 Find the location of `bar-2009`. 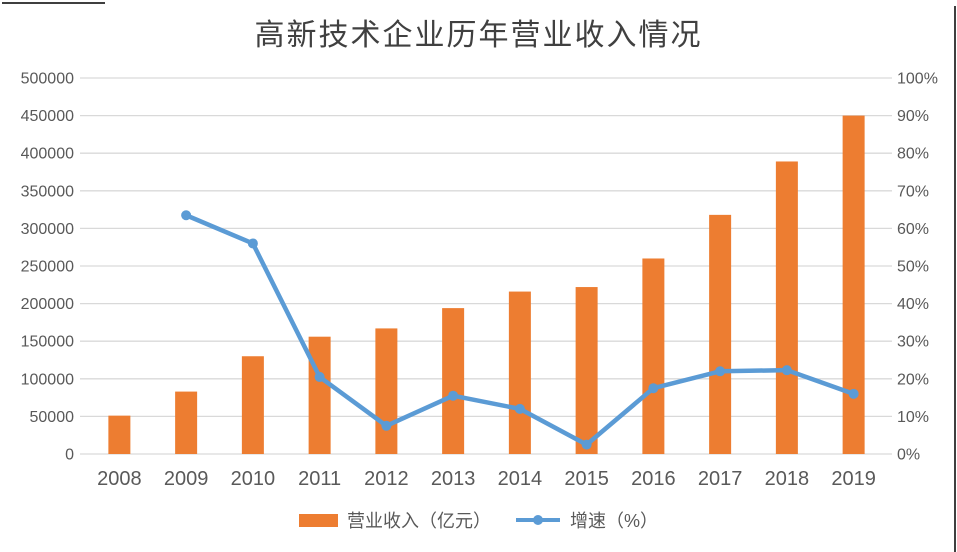

bar-2009 is located at coordinates (186, 422).